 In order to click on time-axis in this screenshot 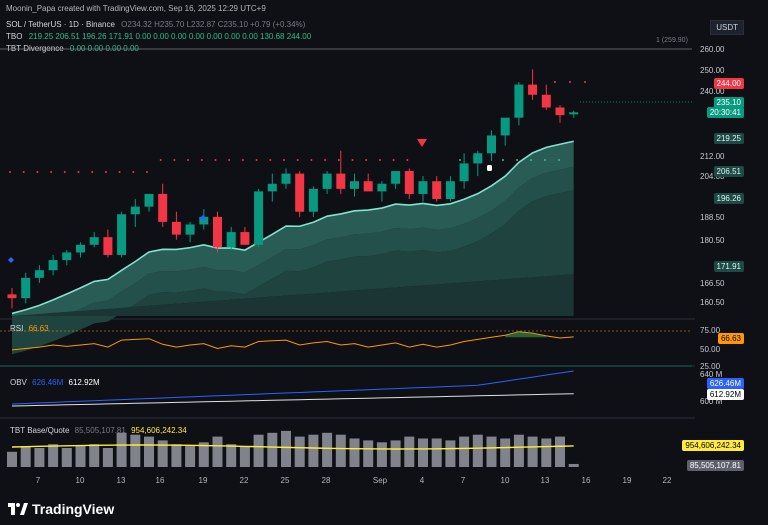, I will do `click(347, 480)`.